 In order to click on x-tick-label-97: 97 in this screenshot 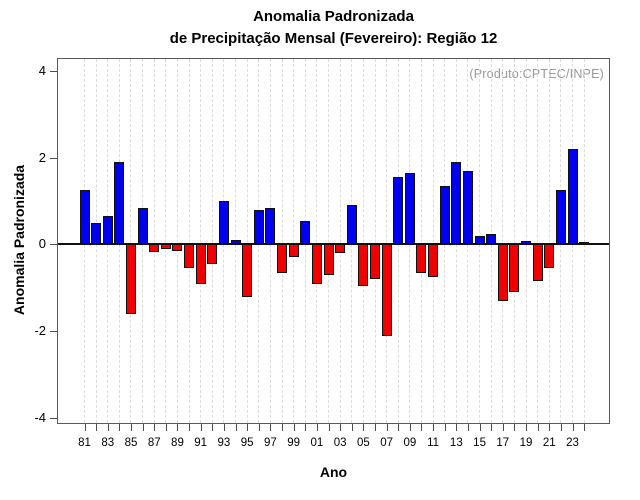, I will do `click(270, 443)`.